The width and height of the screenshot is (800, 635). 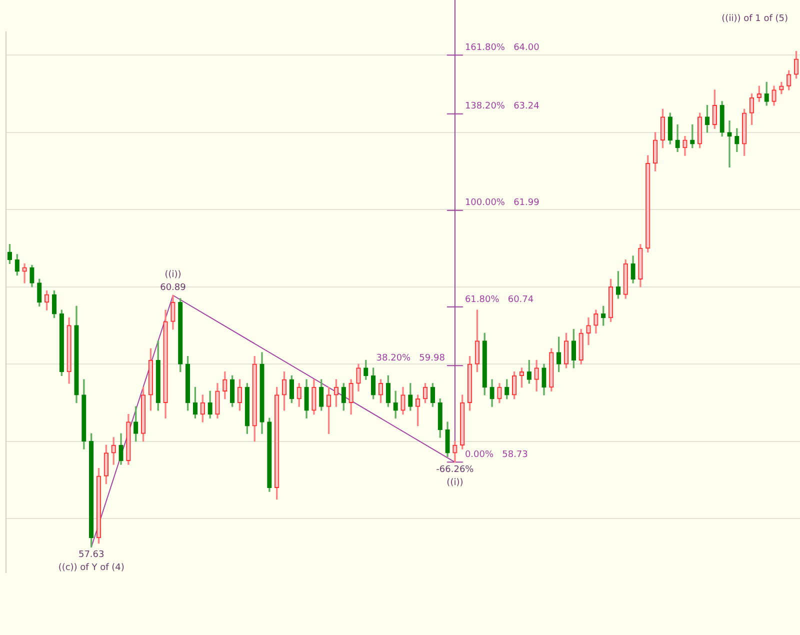 What do you see at coordinates (91, 555) in the screenshot?
I see `annotation: 57.63` at bounding box center [91, 555].